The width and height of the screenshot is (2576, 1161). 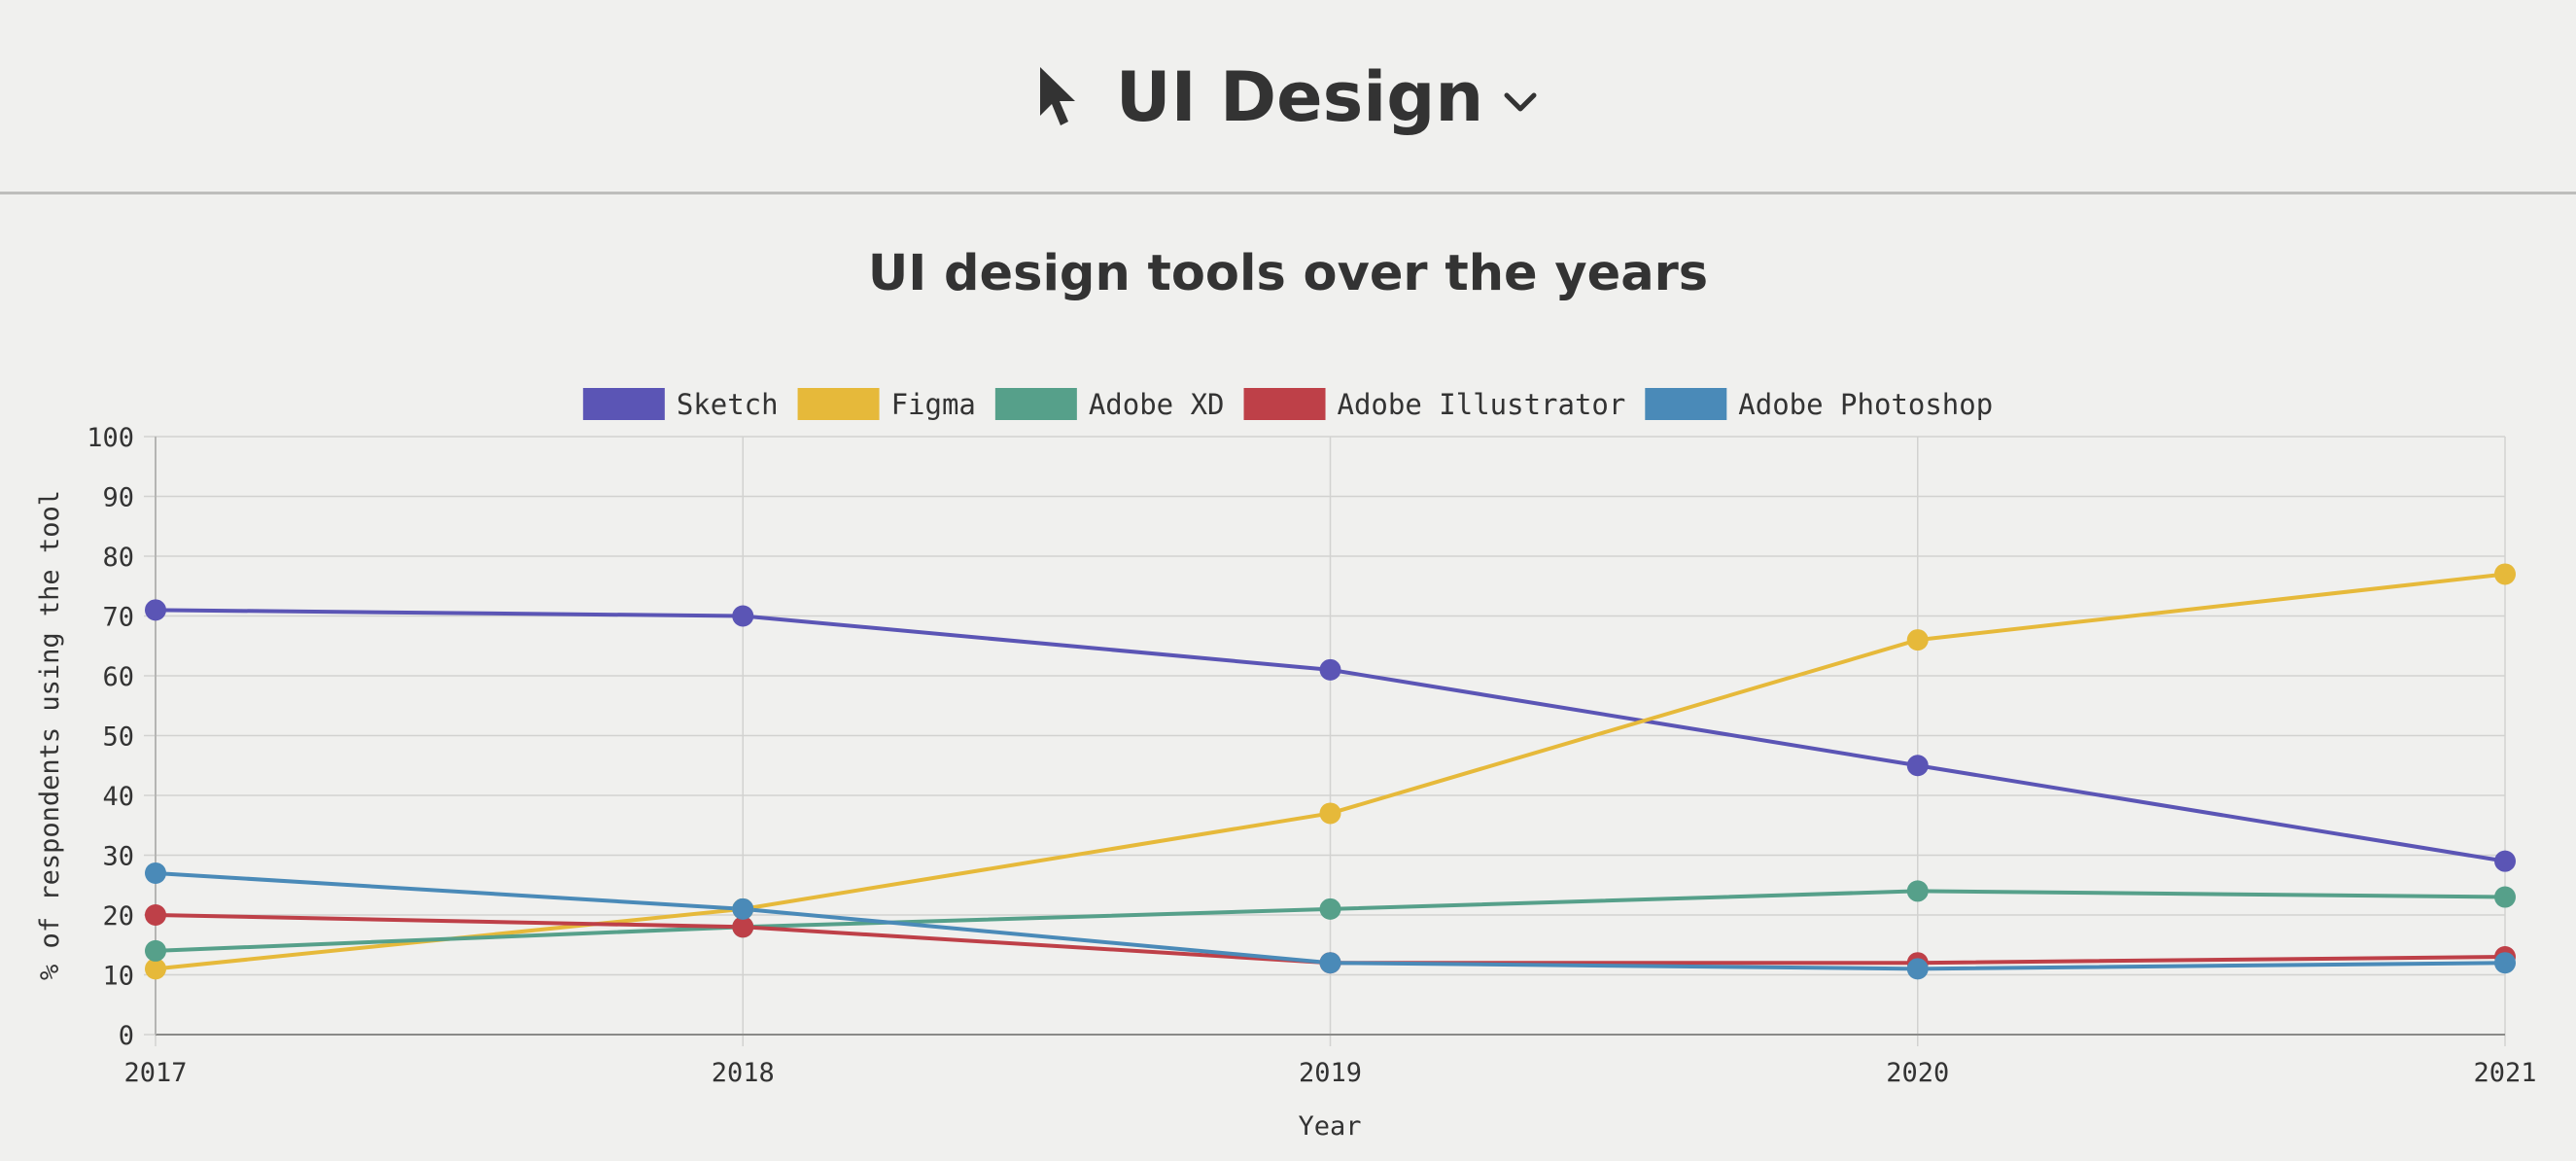 I want to click on x-tick-label: 2018, so click(x=743, y=1073).